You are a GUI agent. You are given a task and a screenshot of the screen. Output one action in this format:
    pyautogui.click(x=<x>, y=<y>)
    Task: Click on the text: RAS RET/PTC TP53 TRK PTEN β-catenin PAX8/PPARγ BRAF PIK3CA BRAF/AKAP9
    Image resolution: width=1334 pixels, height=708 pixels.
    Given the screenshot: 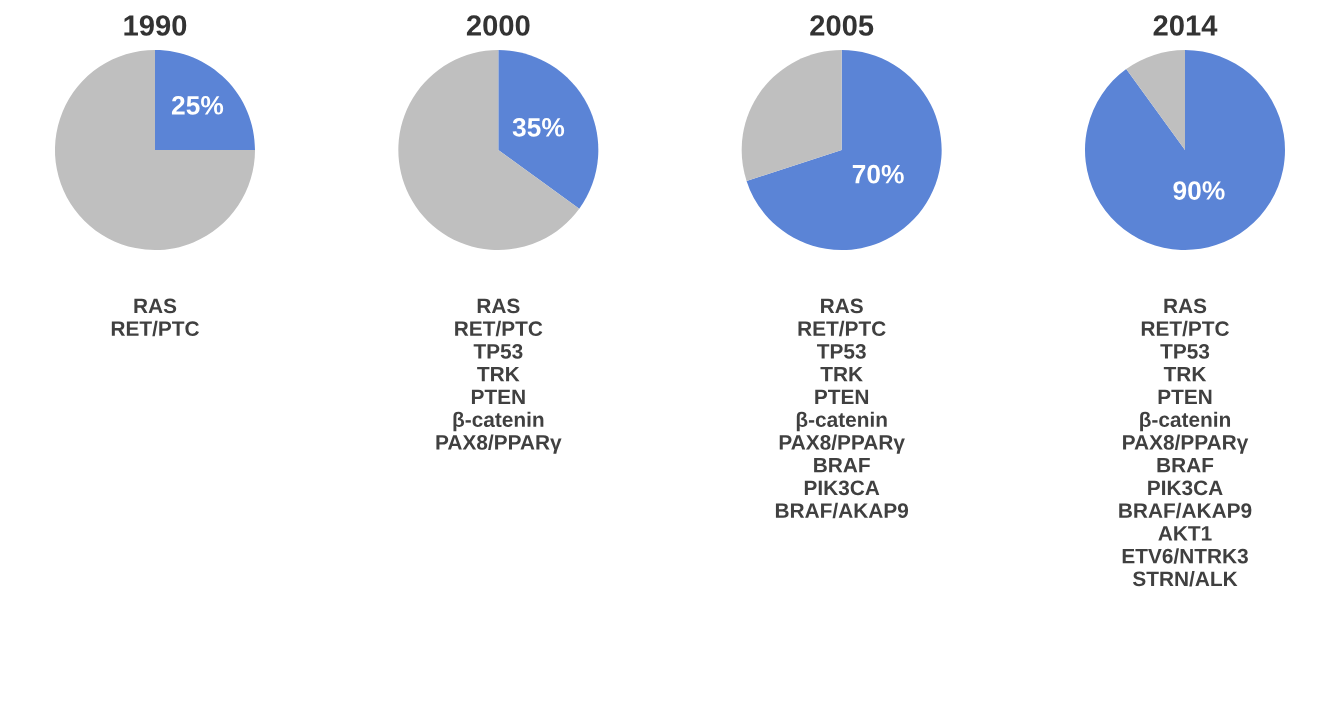 What is the action you would take?
    pyautogui.click(x=842, y=408)
    